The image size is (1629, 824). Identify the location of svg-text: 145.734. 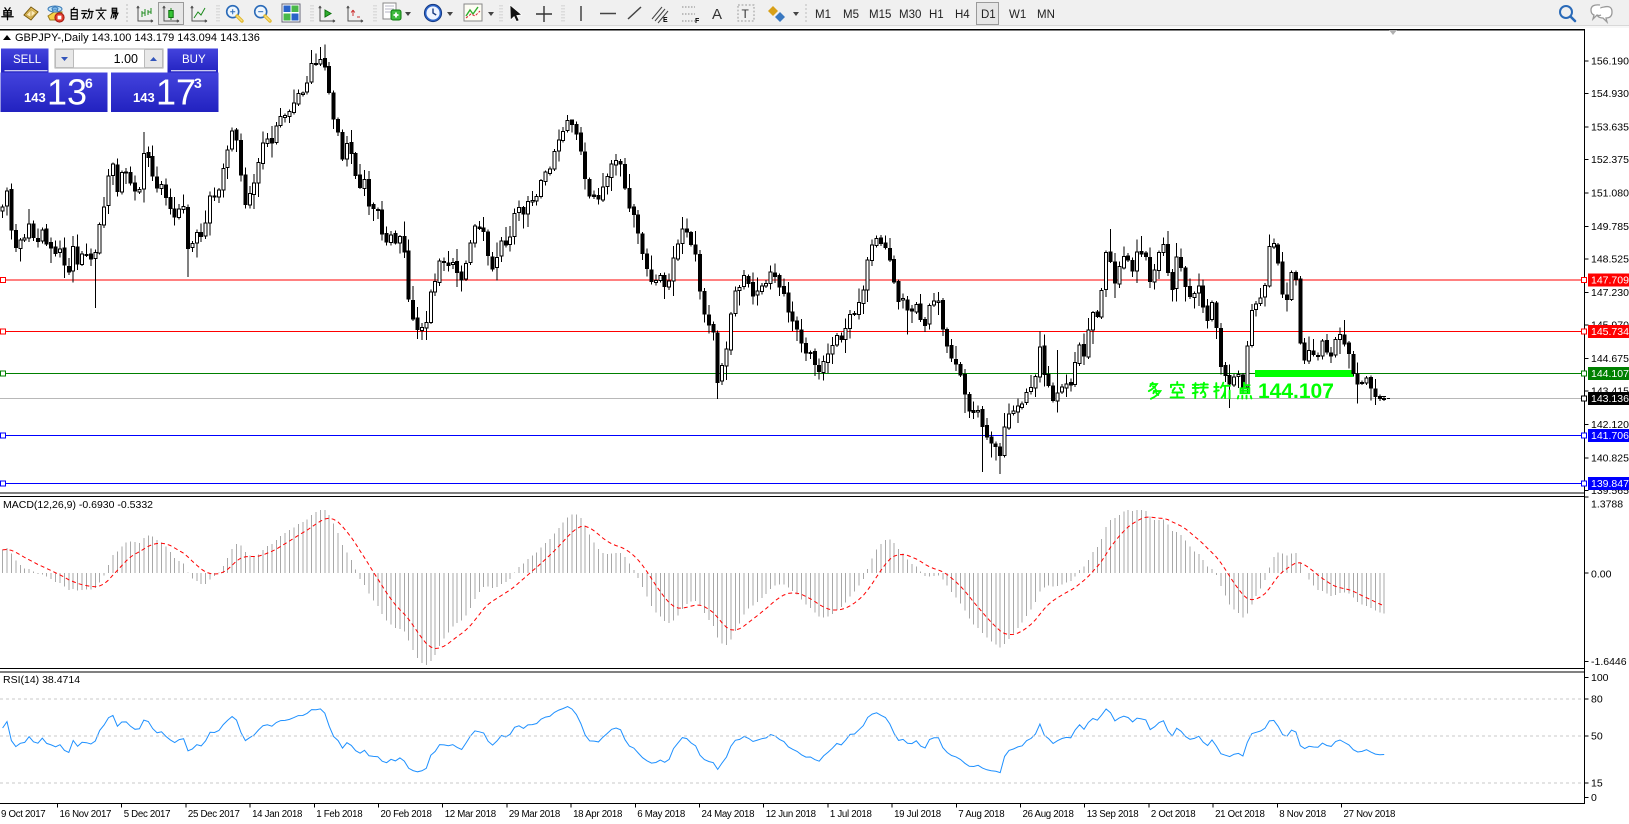
(1610, 332).